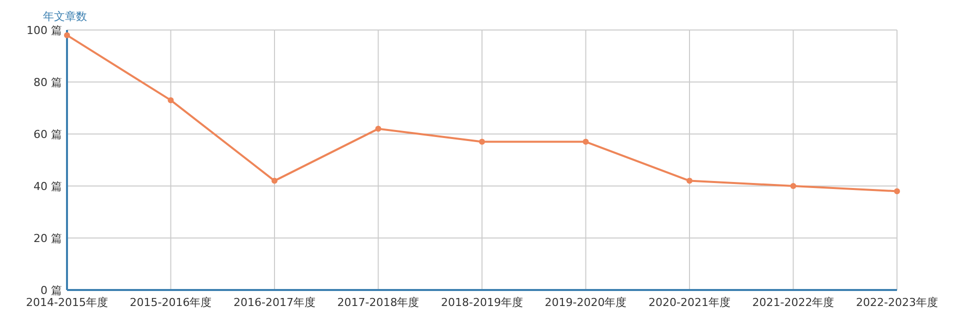  I want to click on x-tick-label: 2014-2015年度, so click(67, 302).